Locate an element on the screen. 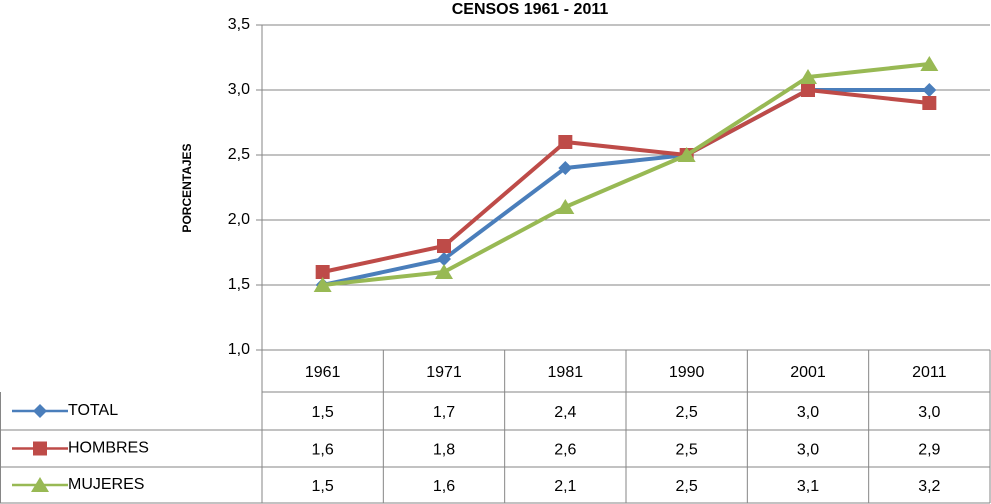 The image size is (991, 504). x-tick-label: 1981 is located at coordinates (566, 372).